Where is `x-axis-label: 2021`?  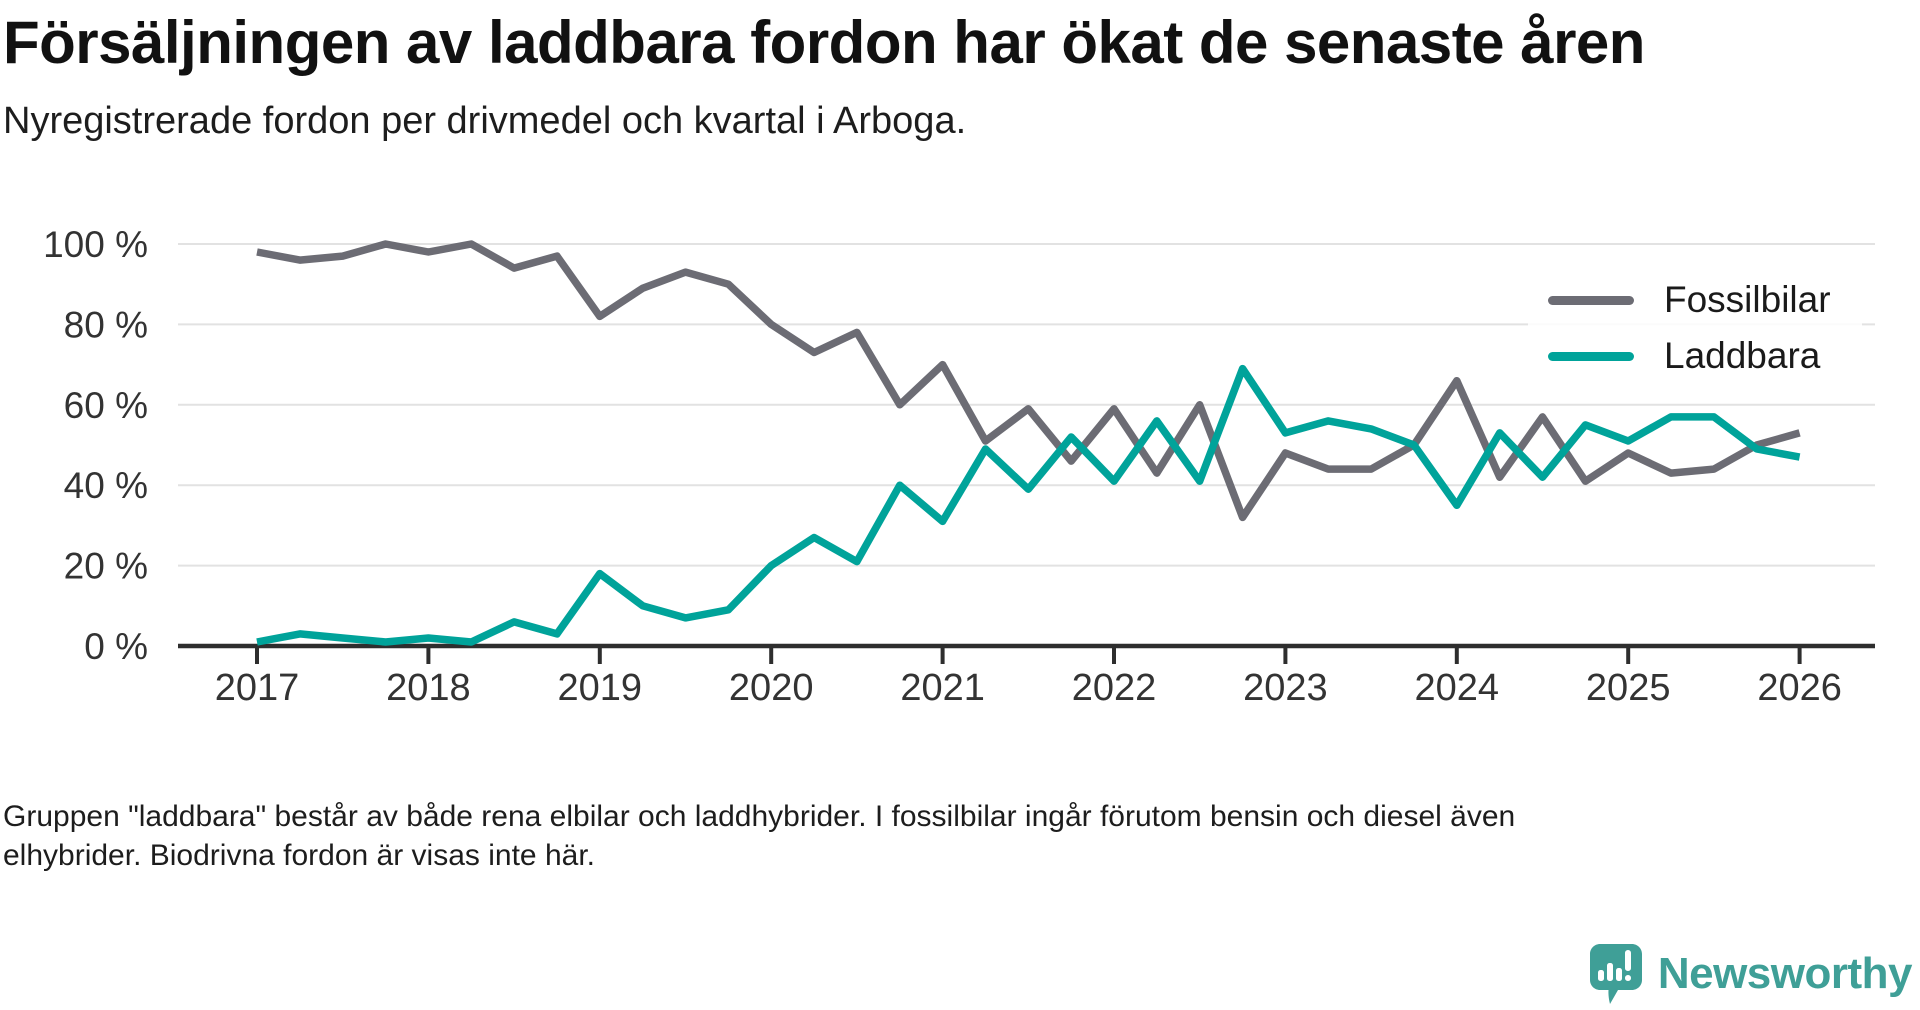
x-axis-label: 2021 is located at coordinates (942, 688).